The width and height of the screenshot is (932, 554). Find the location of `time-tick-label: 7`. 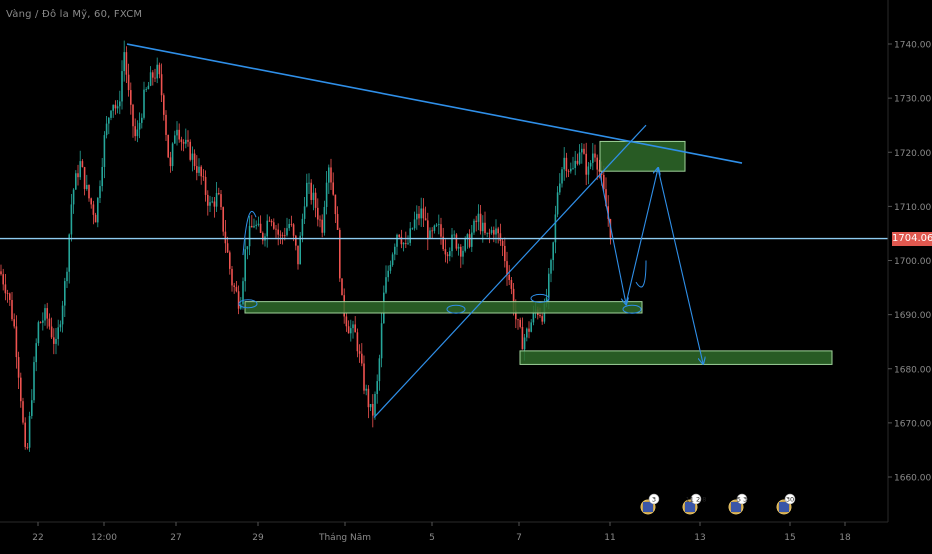

time-tick-label: 7 is located at coordinates (519, 538).